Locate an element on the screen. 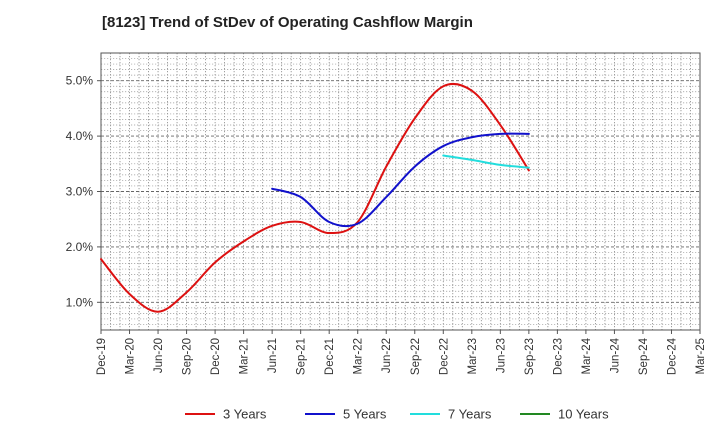 The width and height of the screenshot is (720, 445). x-tick-label: Dec-22 is located at coordinates (444, 356).